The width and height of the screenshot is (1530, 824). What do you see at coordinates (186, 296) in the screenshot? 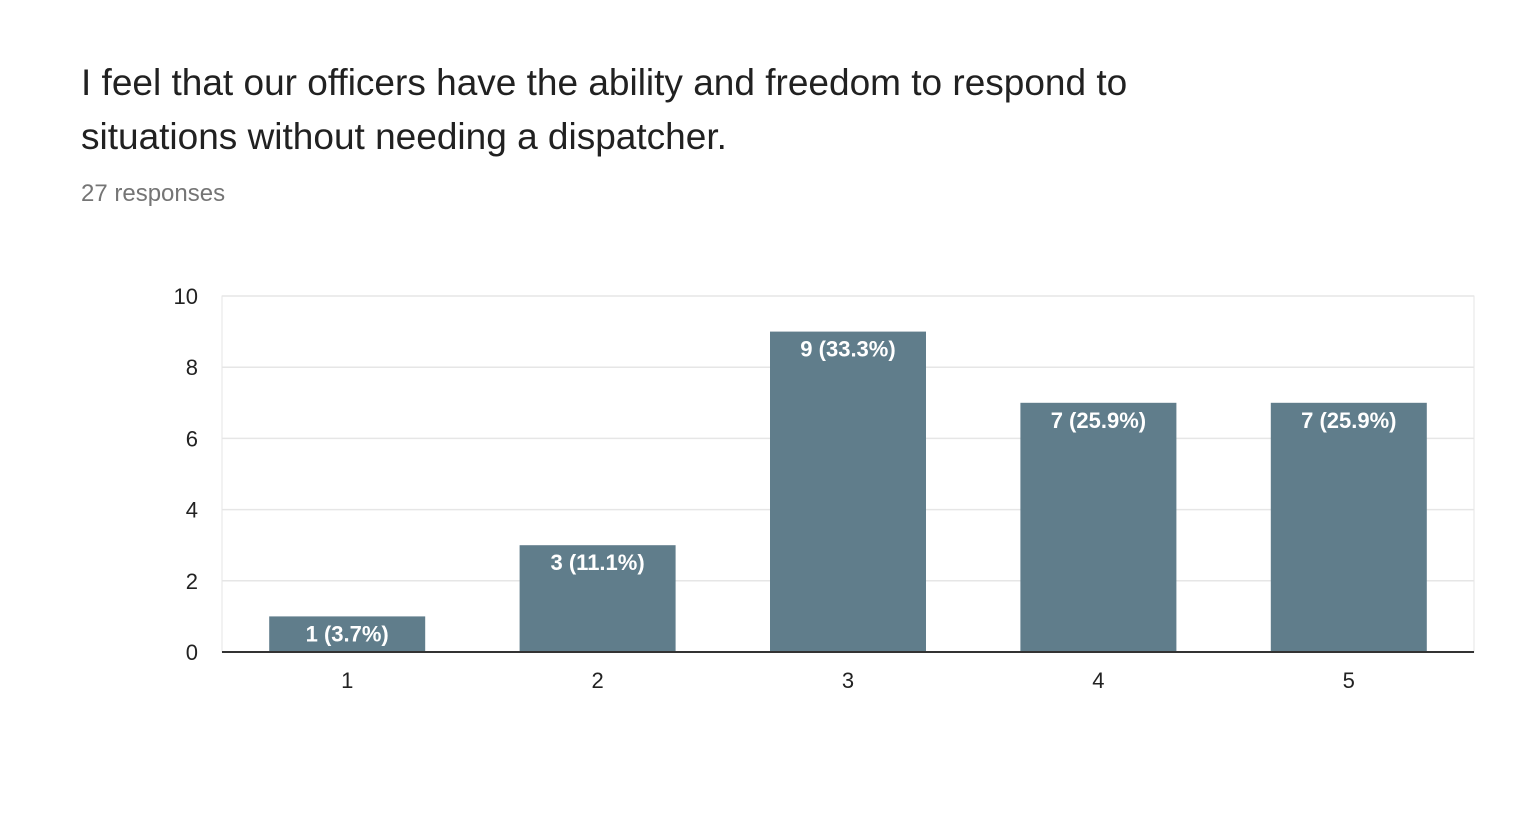
I see `y-tick-label: 10` at bounding box center [186, 296].